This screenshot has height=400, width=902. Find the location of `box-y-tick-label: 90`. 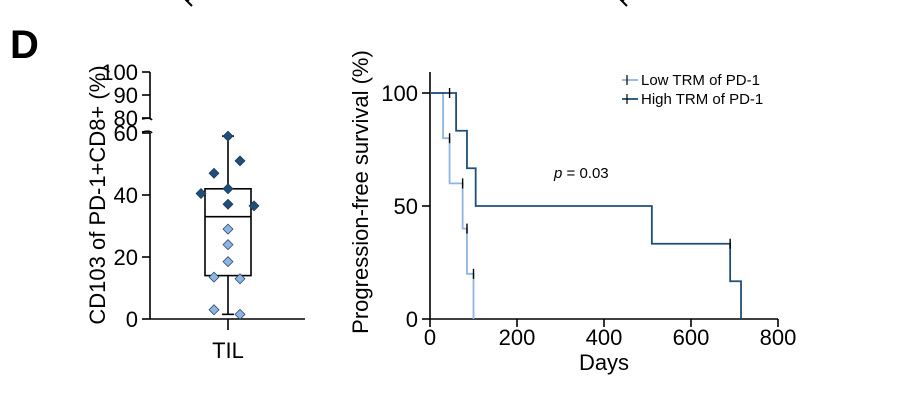

box-y-tick-label: 90 is located at coordinates (126, 95).